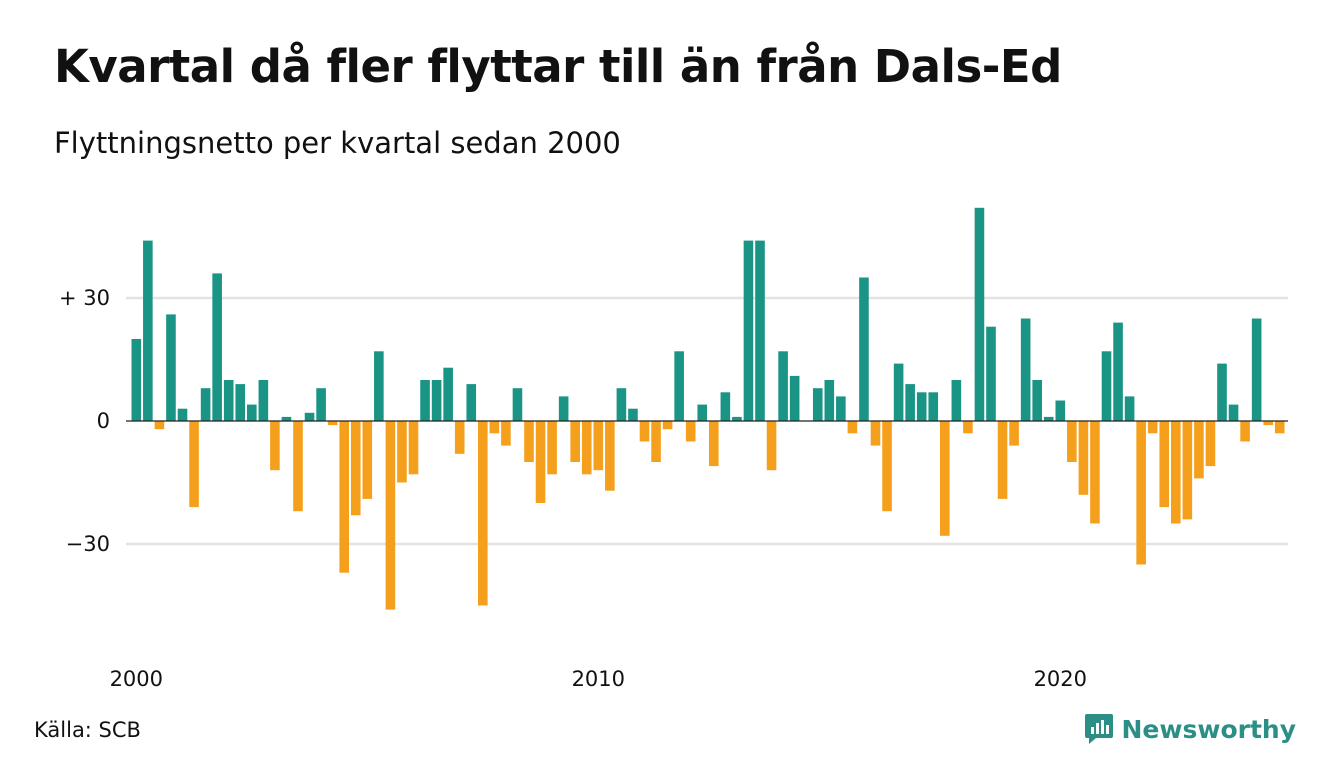 This screenshot has width=1340, height=780. What do you see at coordinates (136, 679) in the screenshot?
I see `x-tick-label: 2000` at bounding box center [136, 679].